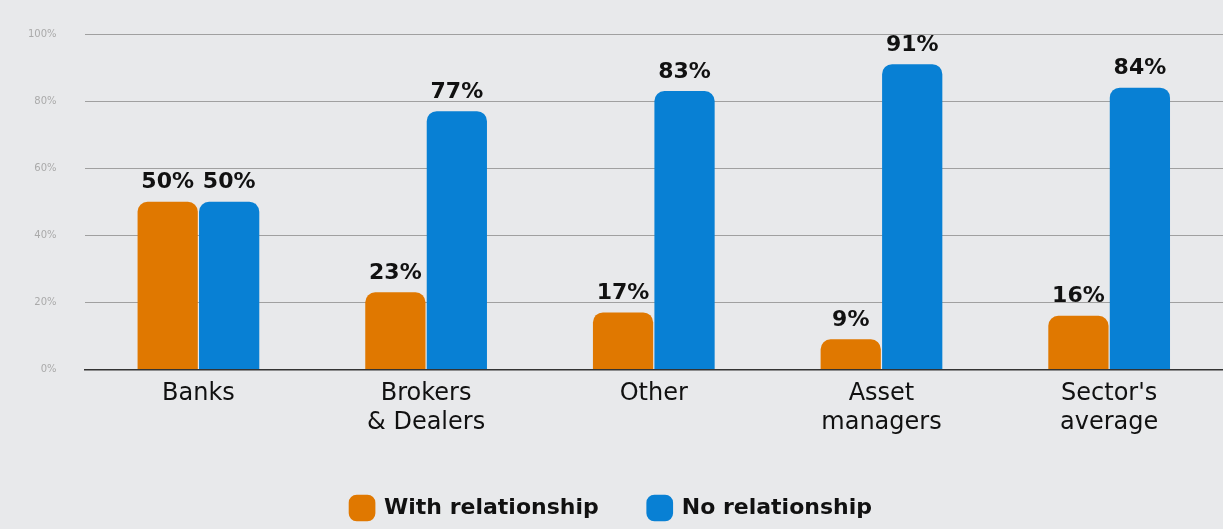  Describe the element at coordinates (45, 167) in the screenshot. I see `y-tick-label: 60%` at that location.